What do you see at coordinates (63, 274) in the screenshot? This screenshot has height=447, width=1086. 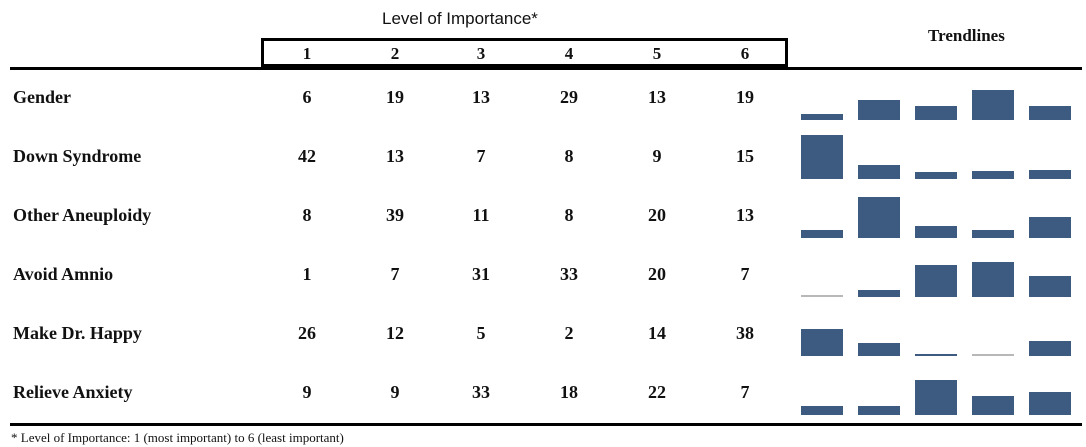 I see `row-label: Avoid Amnio` at bounding box center [63, 274].